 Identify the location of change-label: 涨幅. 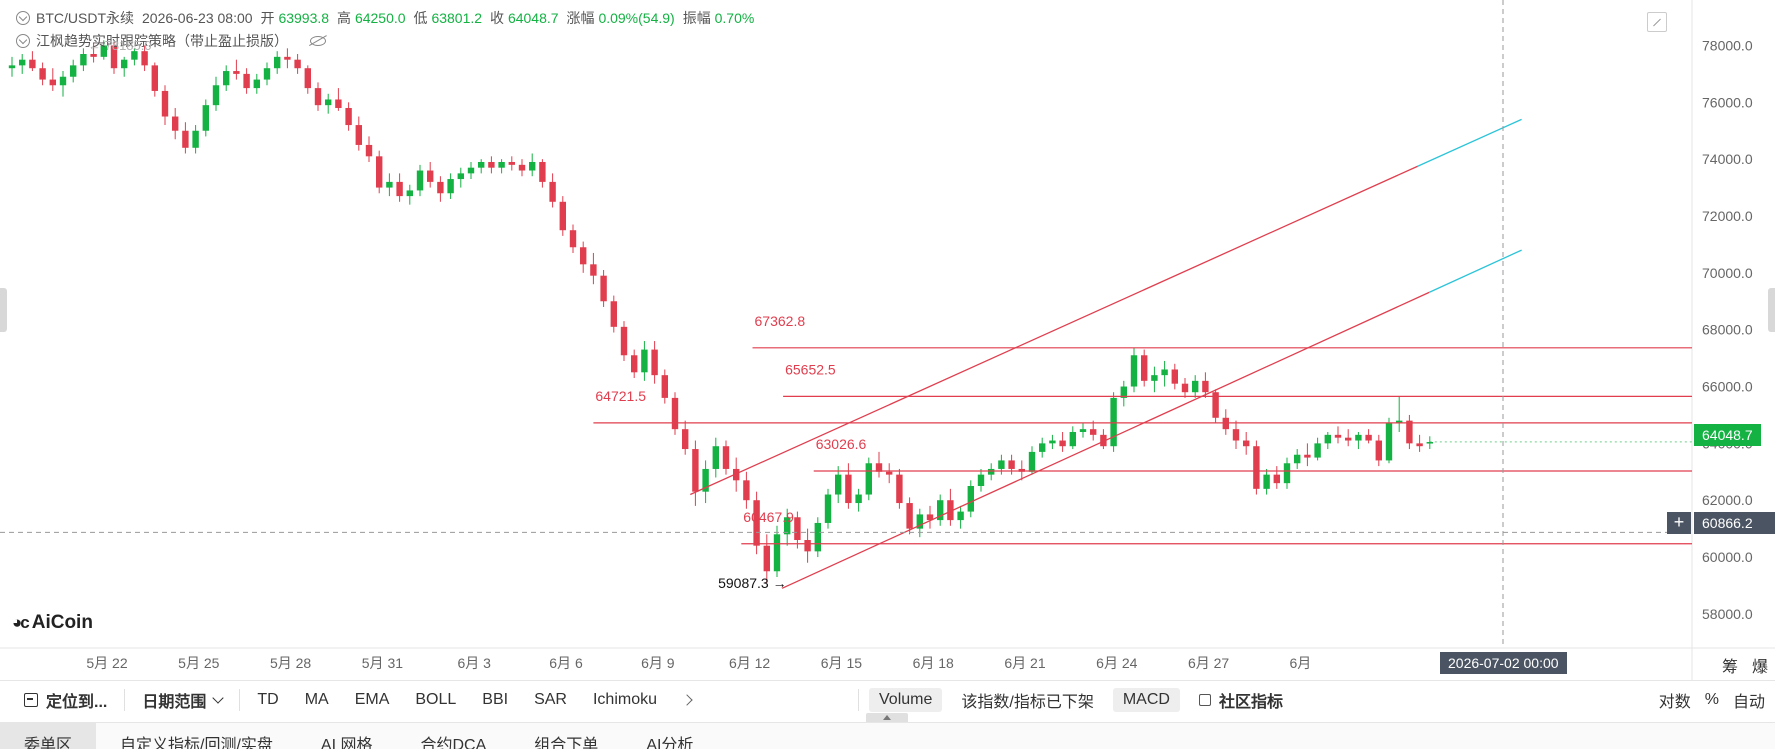
(580, 18).